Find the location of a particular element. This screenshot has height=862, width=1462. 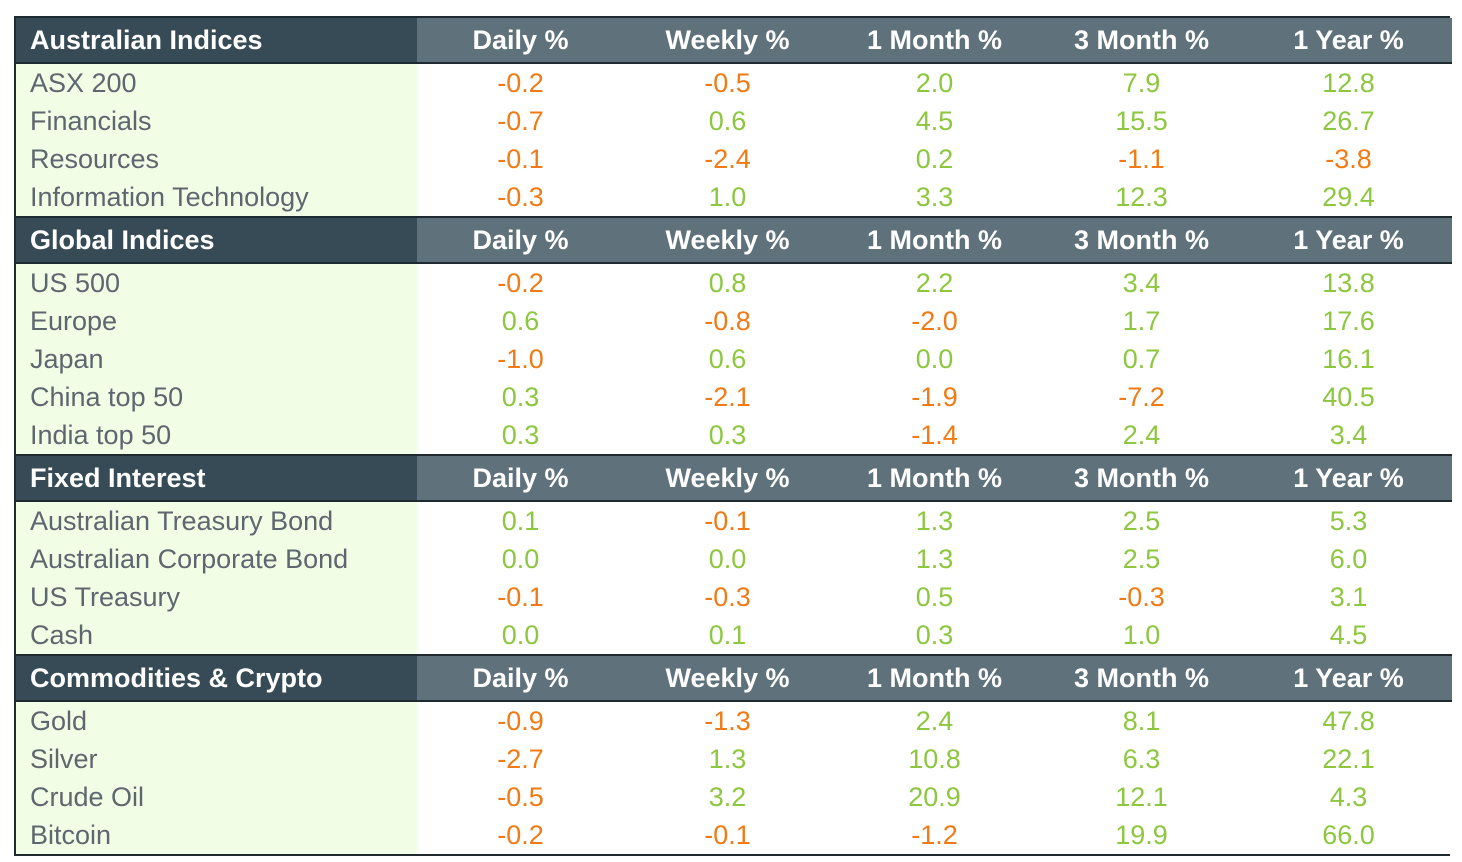

table-row: China top 50 0.3 -2.1 -1.9 -7.2 40.5 is located at coordinates (734, 397).